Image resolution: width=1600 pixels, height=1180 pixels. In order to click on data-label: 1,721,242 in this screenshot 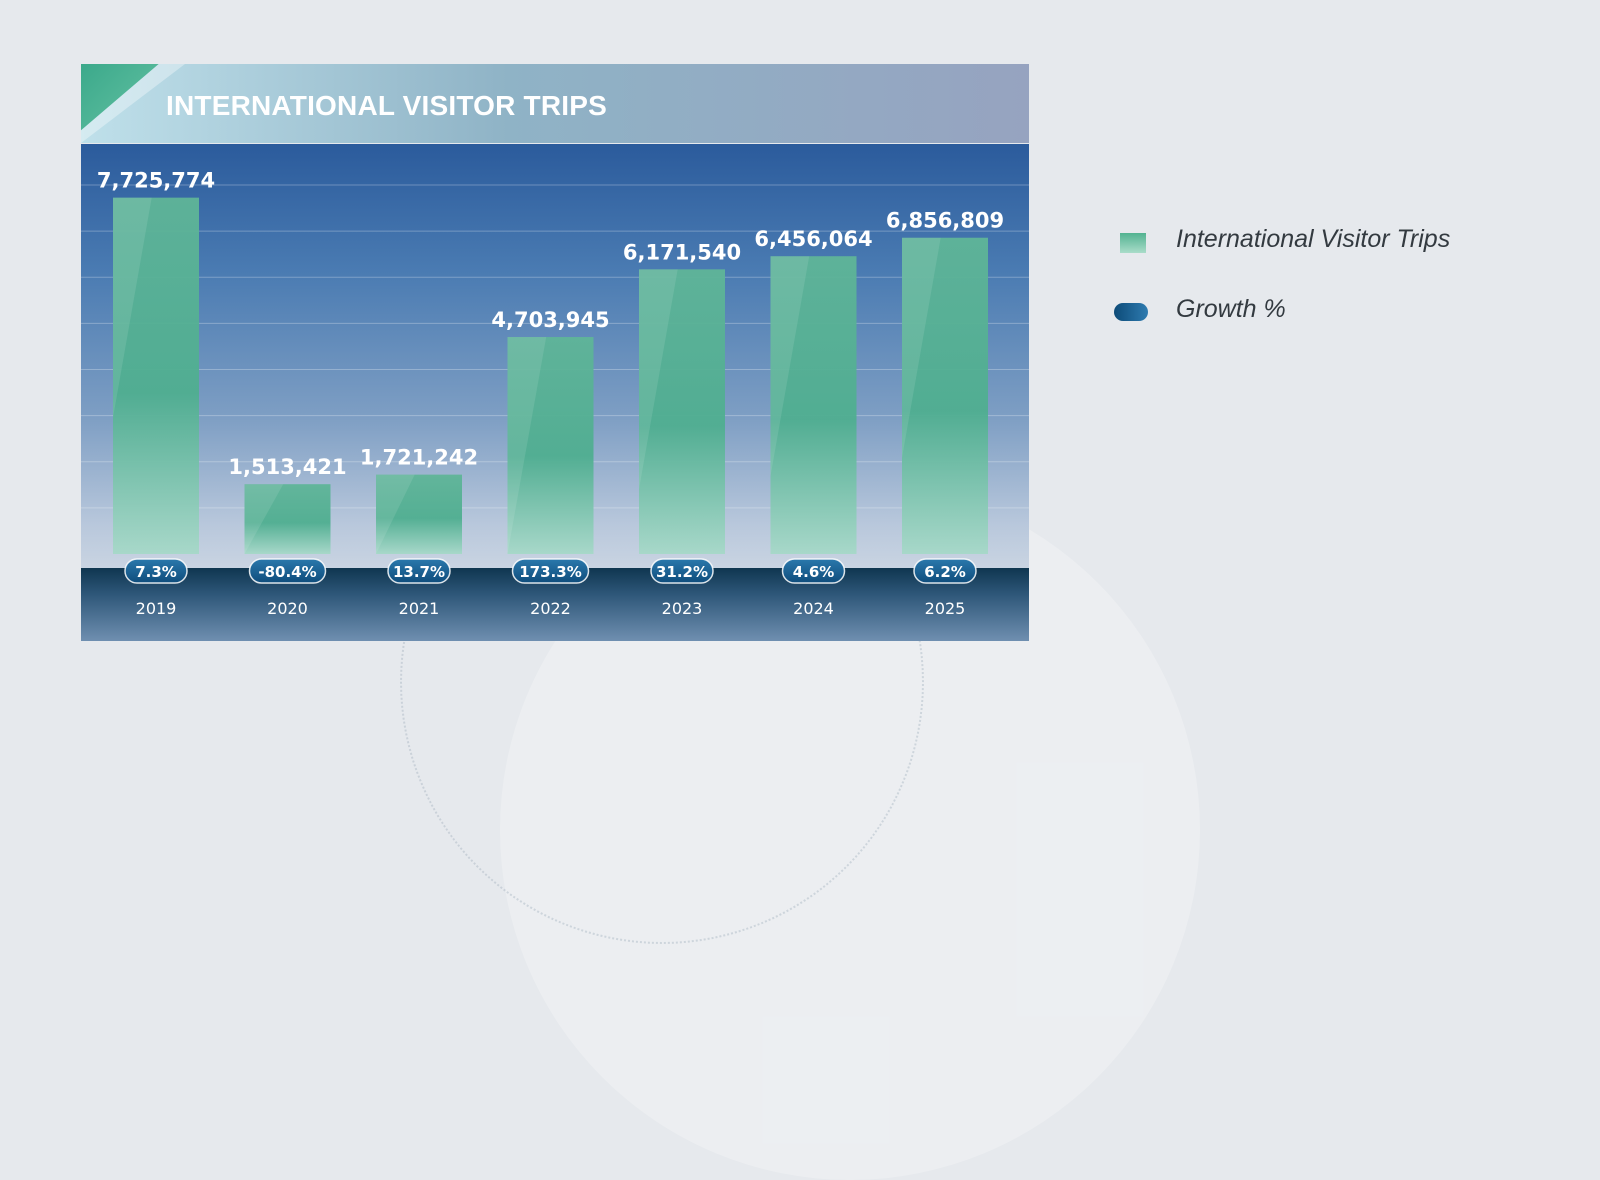, I will do `click(419, 458)`.